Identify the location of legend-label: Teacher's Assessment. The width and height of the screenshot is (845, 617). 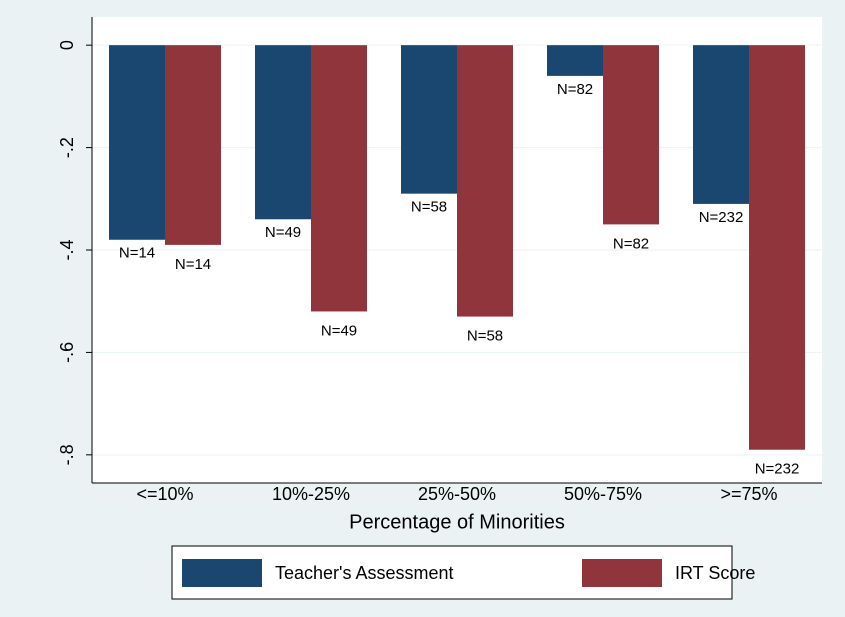
(364, 573).